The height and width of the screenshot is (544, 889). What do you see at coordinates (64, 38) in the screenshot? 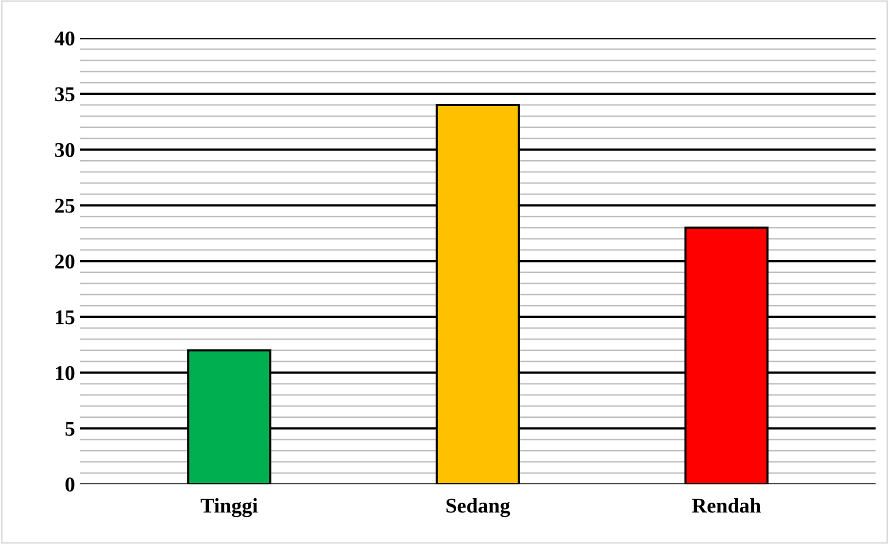
I see `y-tick-label: 40` at bounding box center [64, 38].